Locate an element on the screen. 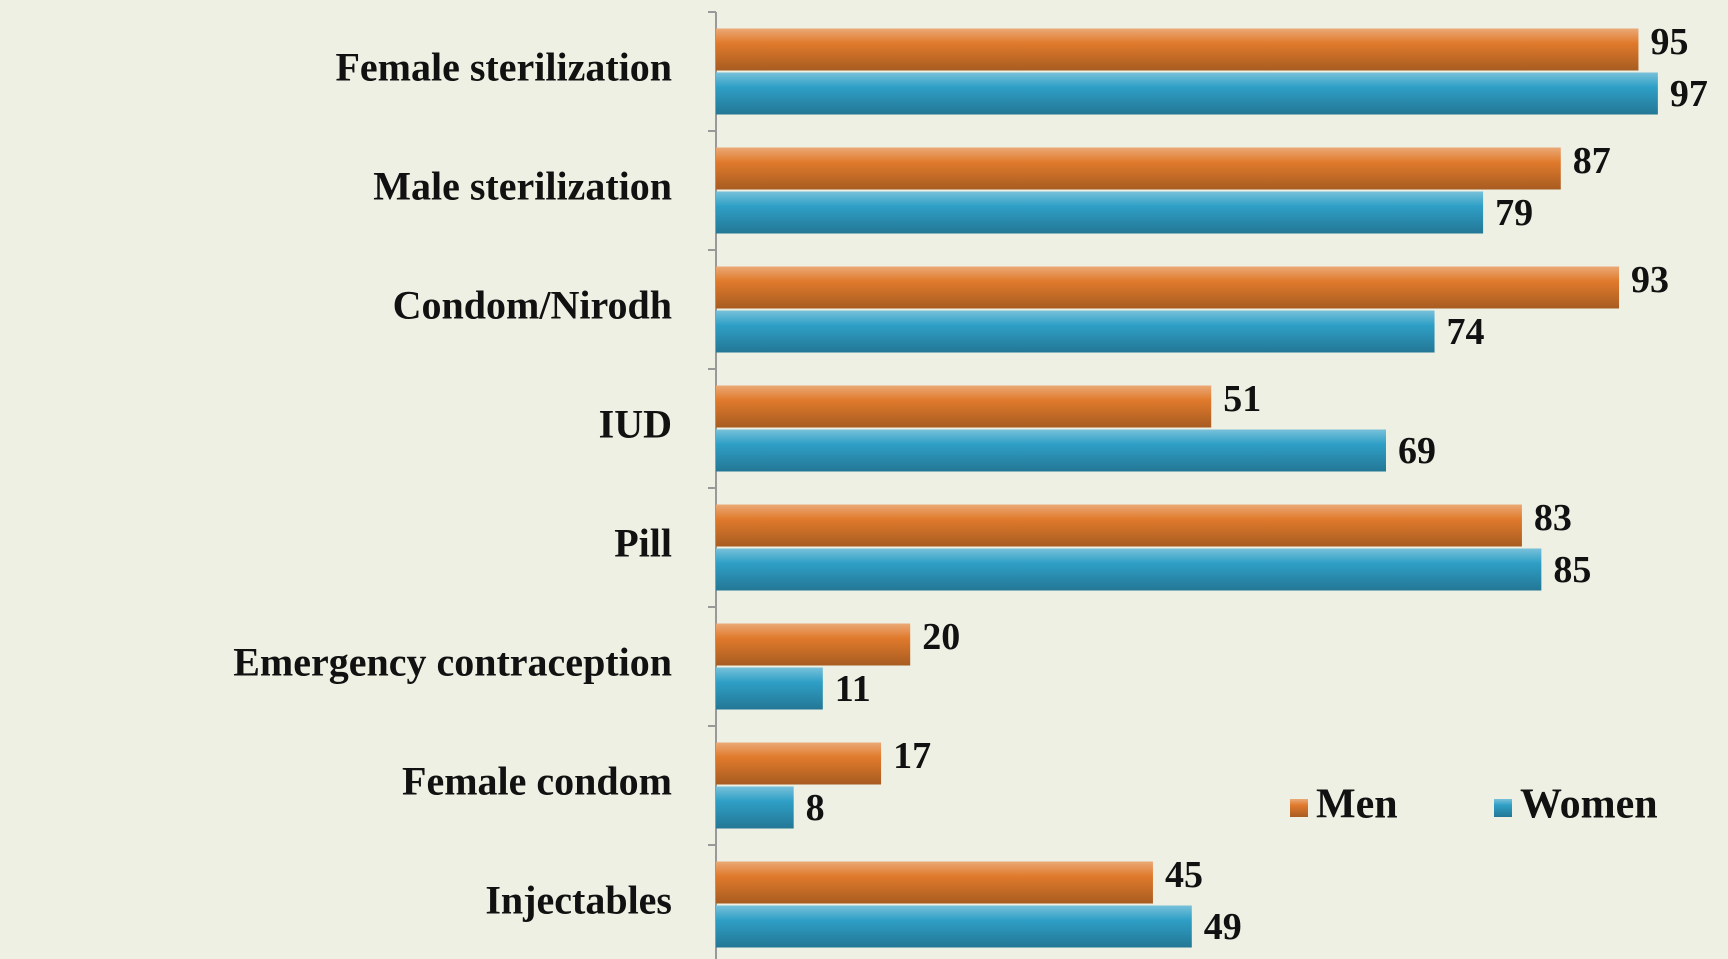  y-tick-label: IUD is located at coordinates (635, 424).